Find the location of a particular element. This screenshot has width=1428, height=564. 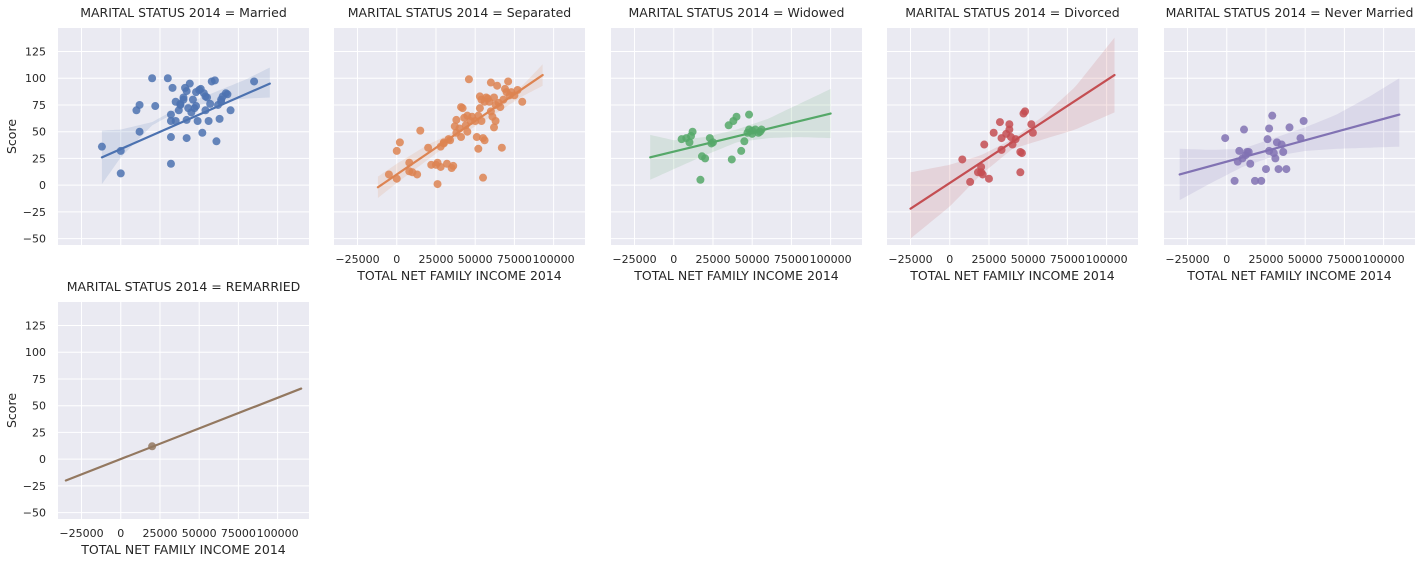

x-axis-label: TOTAL NET FAMILY INCOME 2014 is located at coordinates (459, 275).